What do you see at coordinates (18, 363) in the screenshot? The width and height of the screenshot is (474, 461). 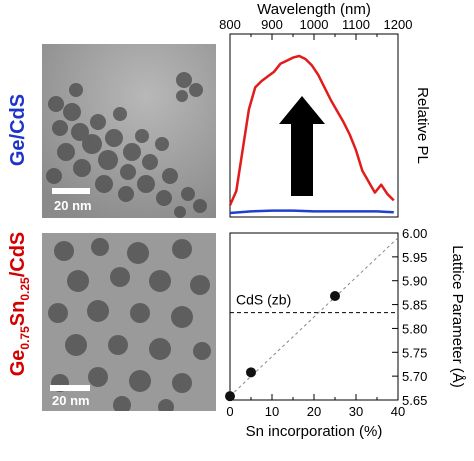 I see `gesn-ge-text: Ge` at bounding box center [18, 363].